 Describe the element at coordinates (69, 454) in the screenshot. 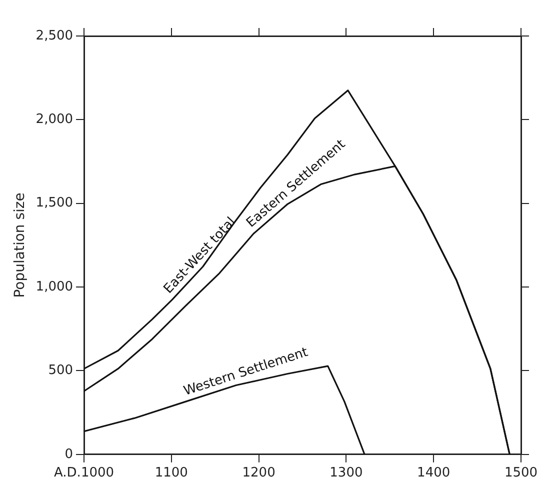

I see `y-tick-label: 0` at that location.